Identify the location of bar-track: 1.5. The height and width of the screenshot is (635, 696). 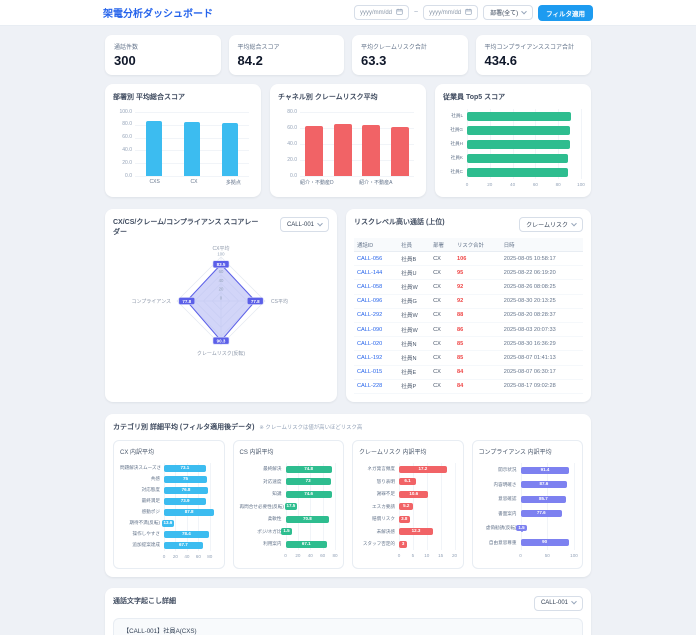
(545, 528).